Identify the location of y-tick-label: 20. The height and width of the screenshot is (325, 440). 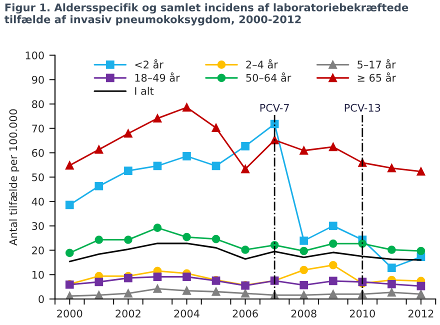
(38, 250).